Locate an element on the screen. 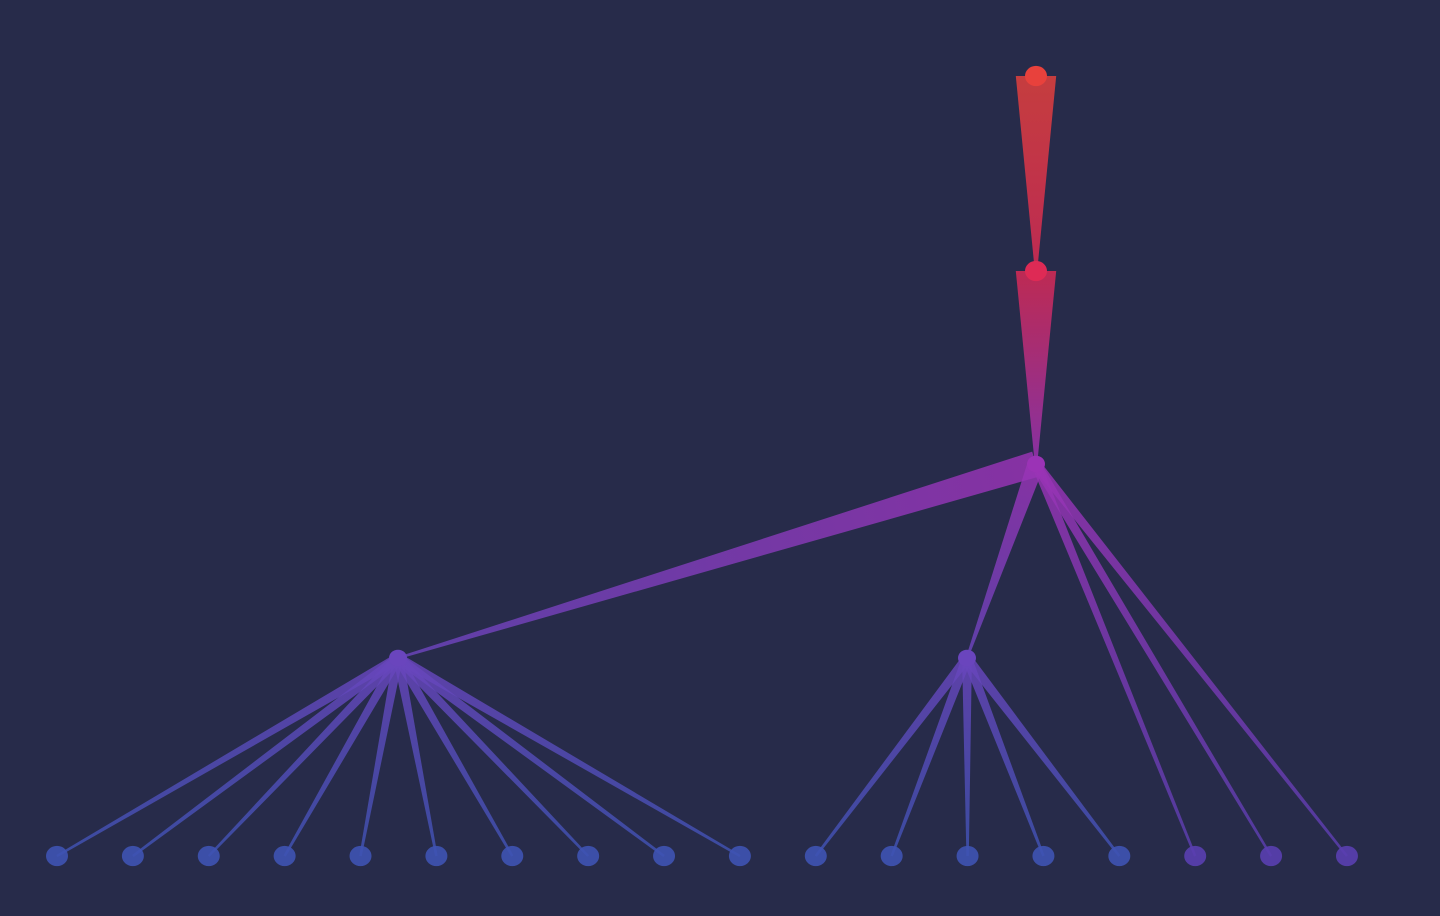 The height and width of the screenshot is (916, 1440). leaf-node-l13 is located at coordinates (1043, 856).